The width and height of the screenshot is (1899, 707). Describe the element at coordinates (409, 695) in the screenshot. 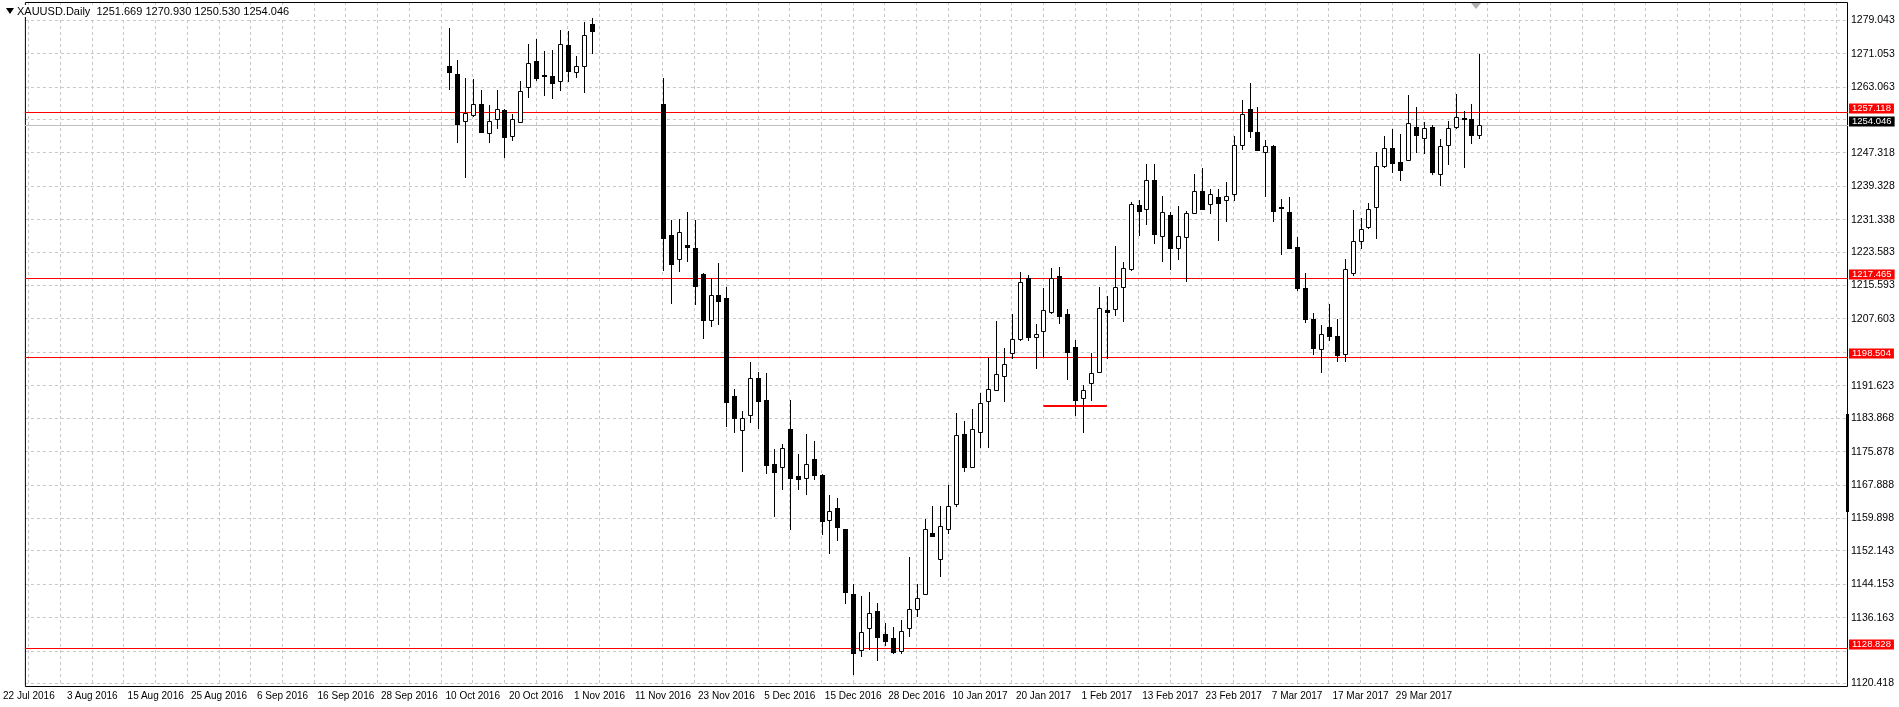

I see `x-tick-label: 28 Sep 2016` at that location.